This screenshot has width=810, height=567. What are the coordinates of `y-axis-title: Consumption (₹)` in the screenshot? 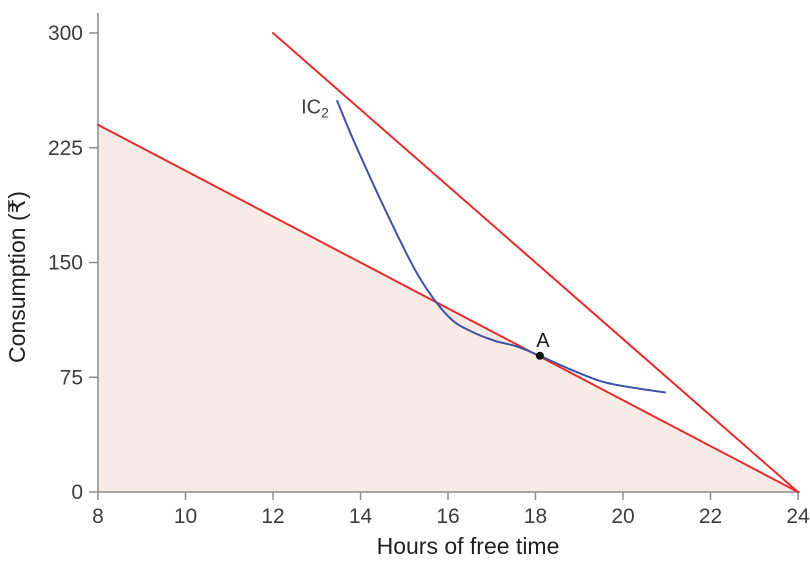 It's located at (17, 277).